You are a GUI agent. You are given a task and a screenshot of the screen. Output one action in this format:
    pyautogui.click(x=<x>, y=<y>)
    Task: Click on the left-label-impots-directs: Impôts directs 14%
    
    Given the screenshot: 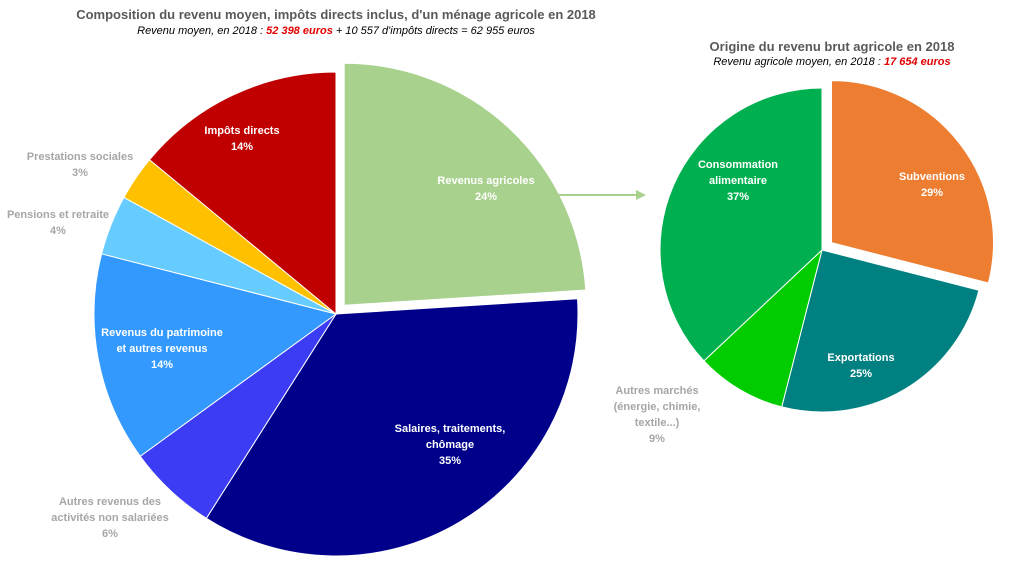 What is the action you would take?
    pyautogui.click(x=241, y=139)
    